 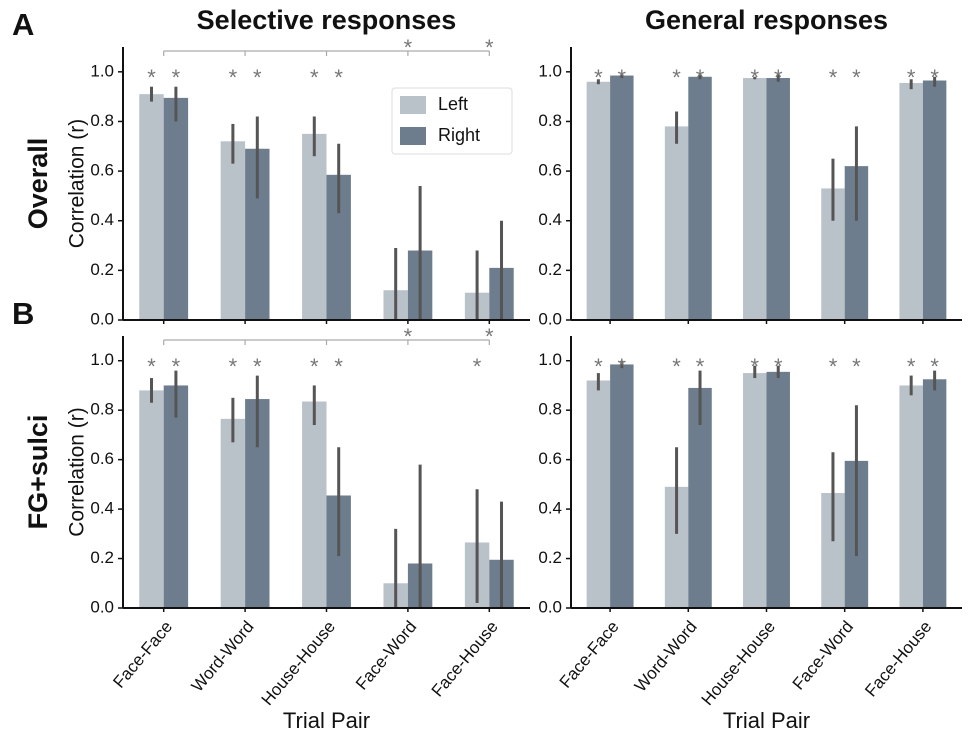 What do you see at coordinates (38, 184) in the screenshot?
I see `row-label: Overall` at bounding box center [38, 184].